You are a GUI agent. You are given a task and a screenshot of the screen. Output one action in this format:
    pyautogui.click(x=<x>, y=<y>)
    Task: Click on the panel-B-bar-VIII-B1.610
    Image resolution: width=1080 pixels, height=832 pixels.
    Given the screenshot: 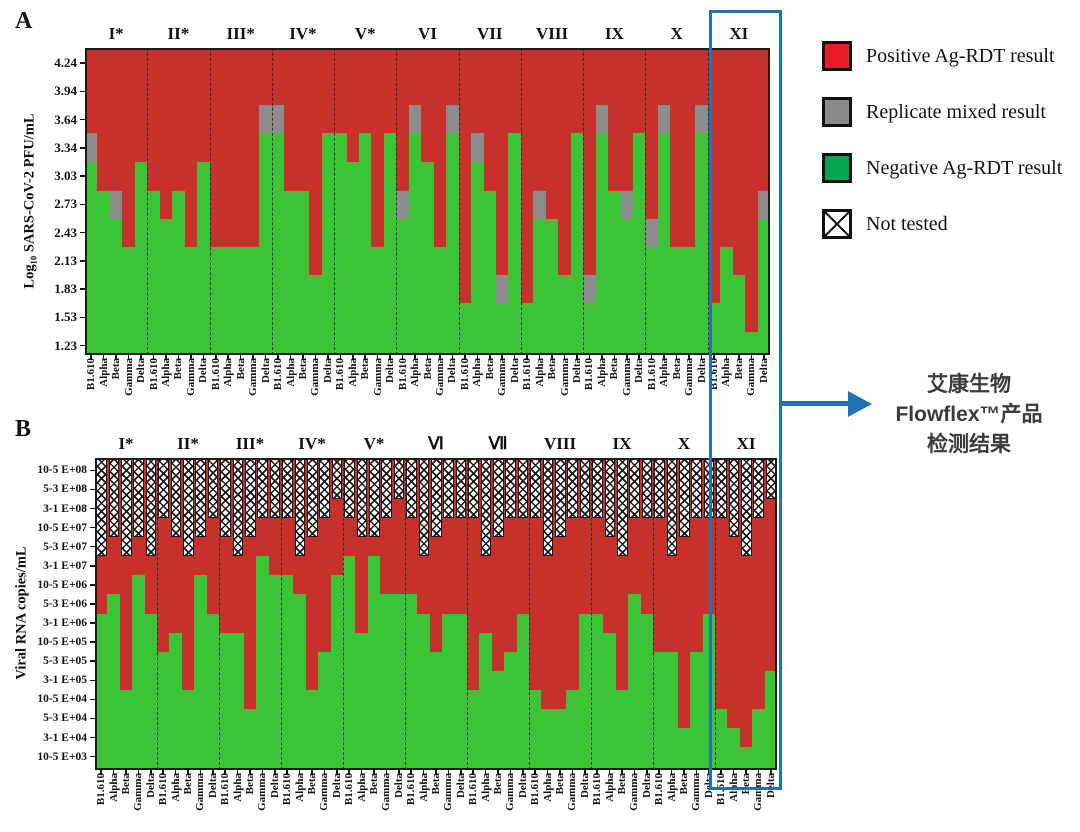 What is the action you would take?
    pyautogui.click(x=535, y=614)
    